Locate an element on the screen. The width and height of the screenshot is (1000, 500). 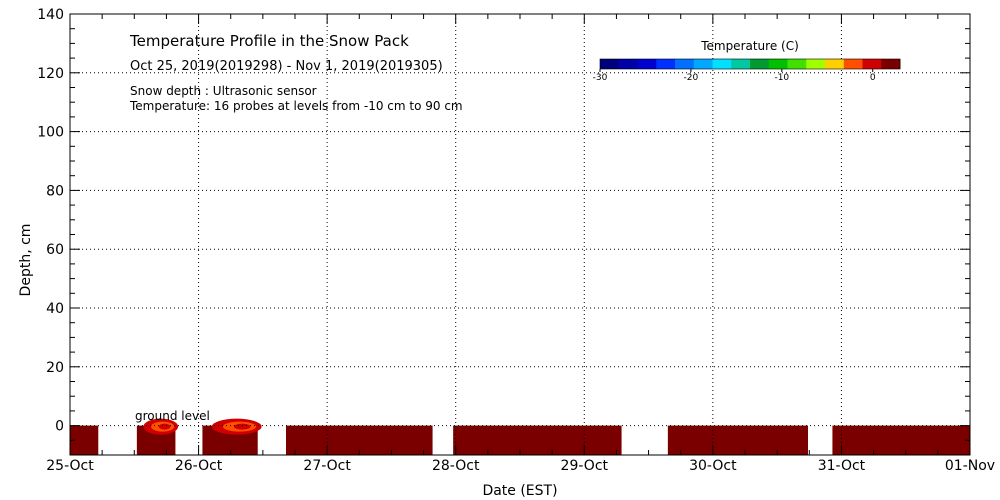
y-tick-label: 40 is located at coordinates (55, 309).